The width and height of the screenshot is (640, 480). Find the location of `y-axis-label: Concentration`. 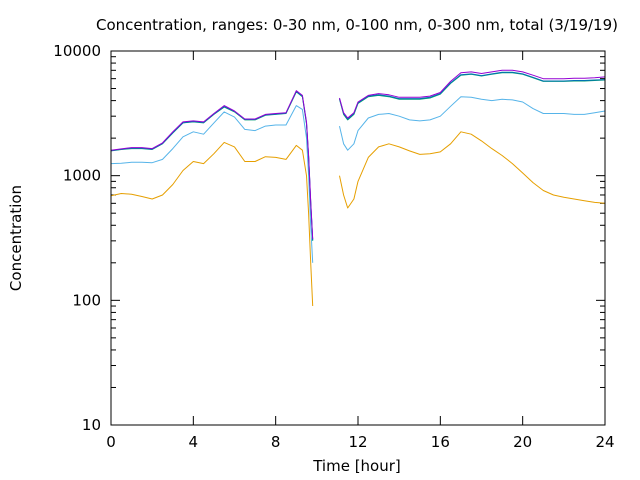

y-axis-label: Concentration is located at coordinates (16, 238).